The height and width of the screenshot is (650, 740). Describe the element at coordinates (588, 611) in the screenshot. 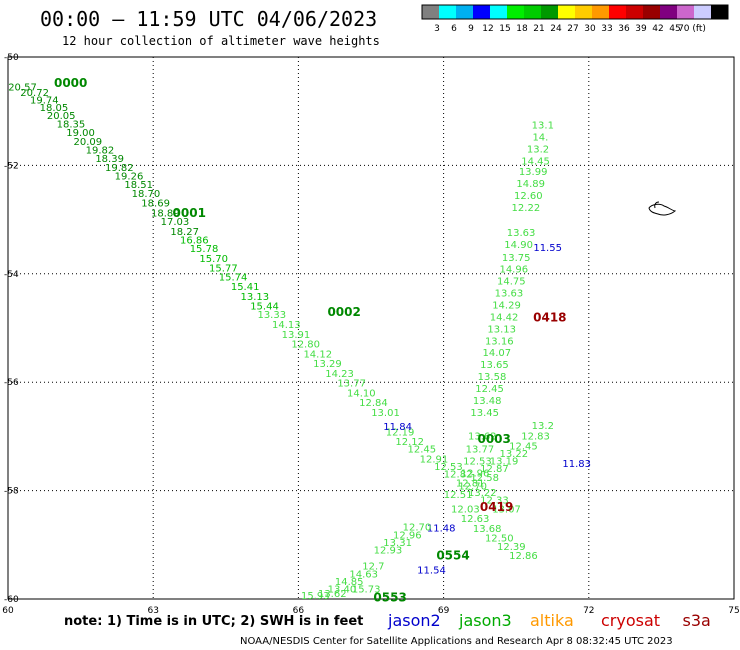

I see `x-tick-label: 72` at that location.